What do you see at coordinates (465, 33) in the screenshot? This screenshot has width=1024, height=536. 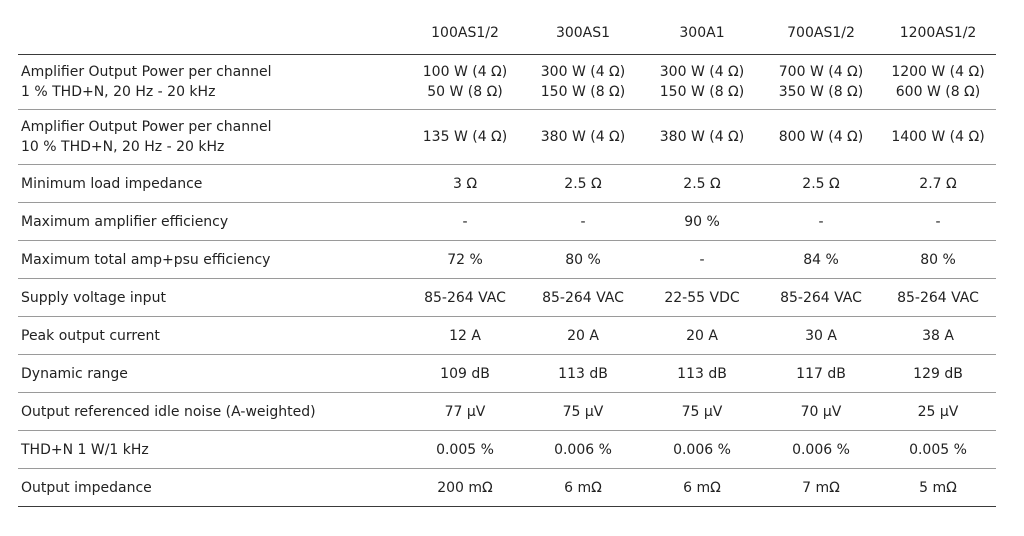 I see `column-header: 100AS1/2` at bounding box center [465, 33].